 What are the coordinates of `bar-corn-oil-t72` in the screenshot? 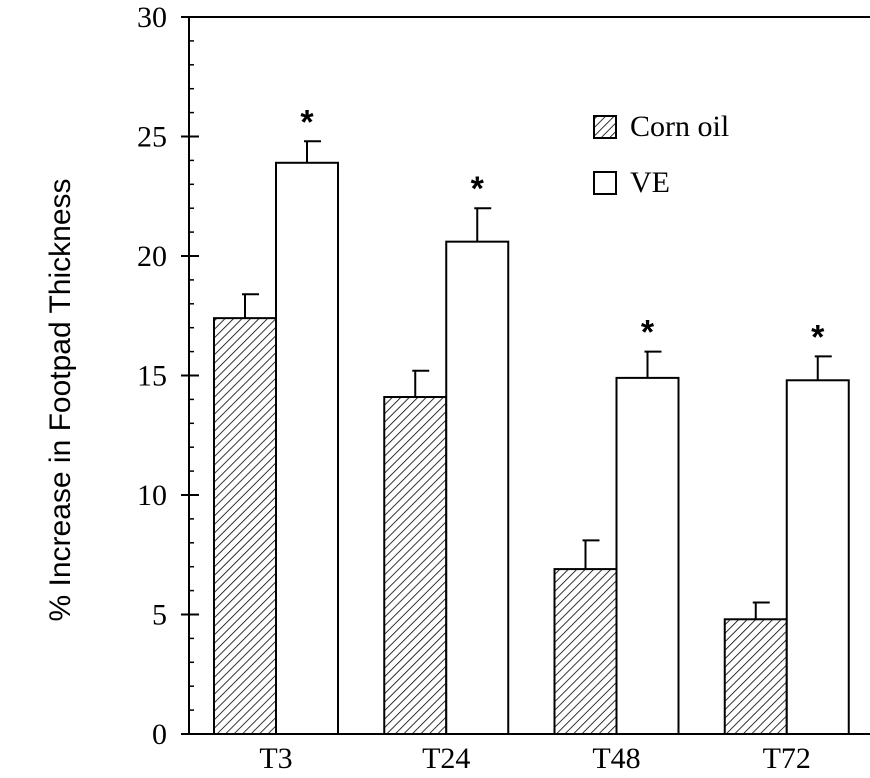 It's located at (755, 677).